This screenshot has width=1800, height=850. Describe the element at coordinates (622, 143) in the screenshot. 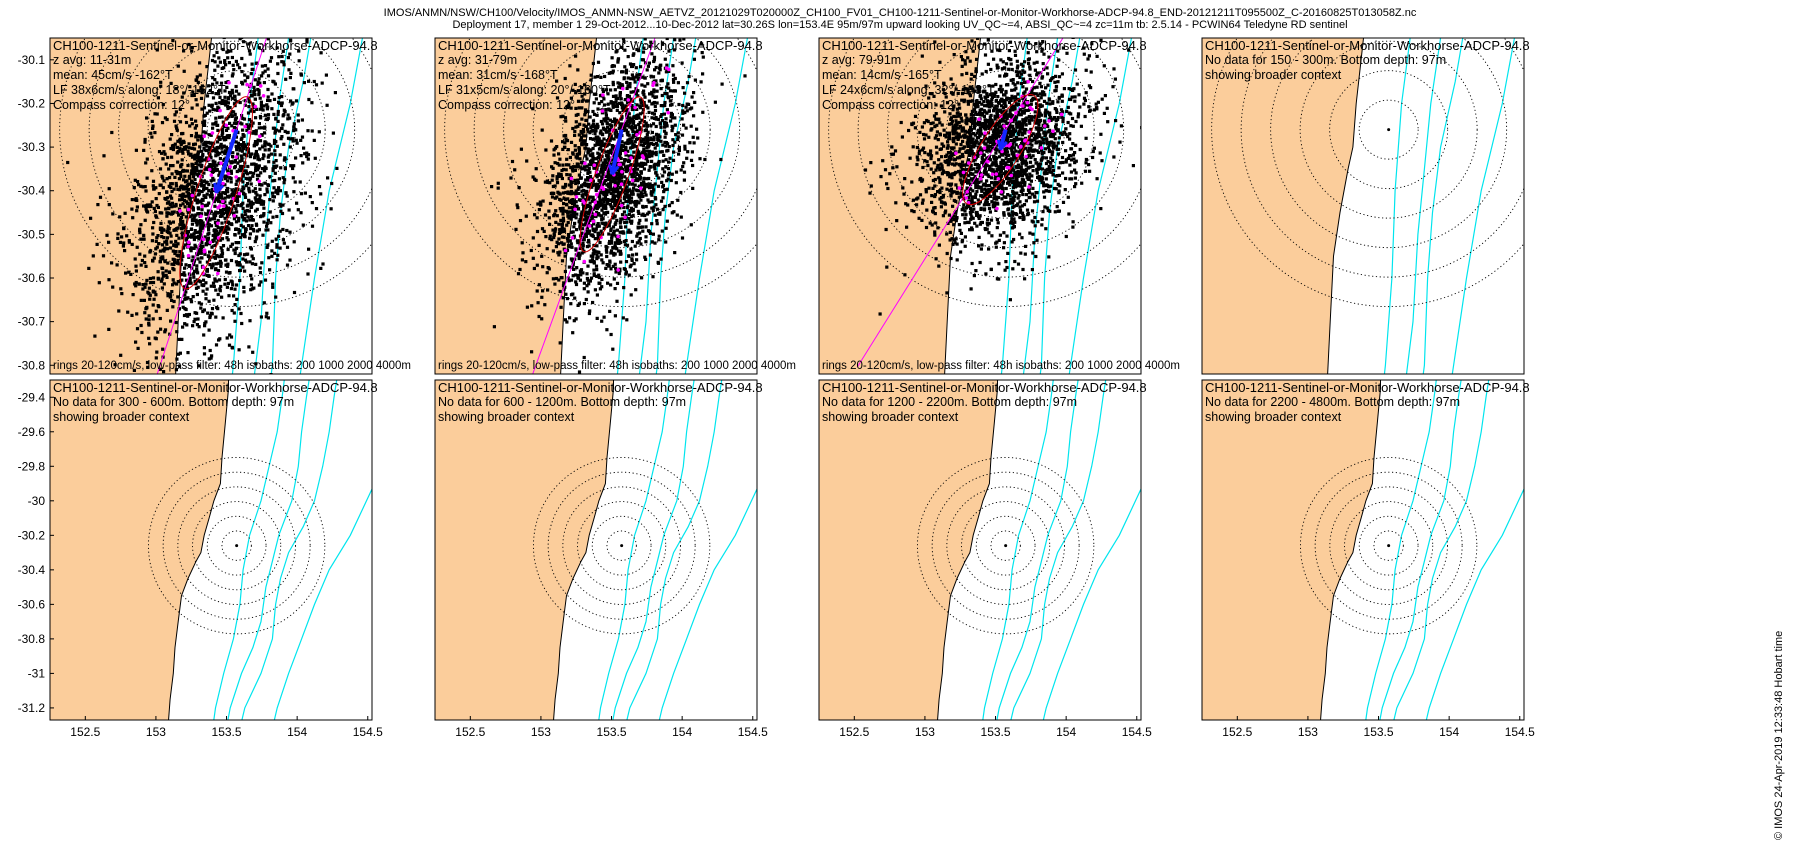

I see `speed-ring` at that location.